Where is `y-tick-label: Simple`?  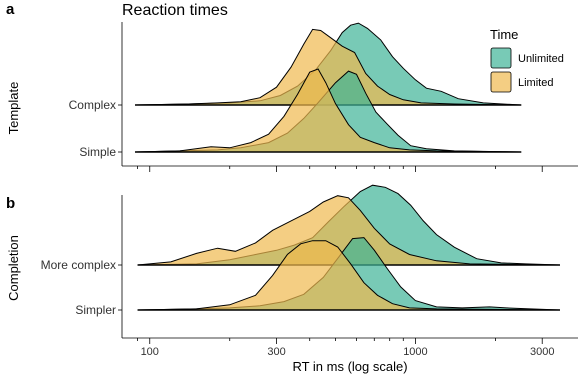 y-tick-label: Simple is located at coordinates (97, 152).